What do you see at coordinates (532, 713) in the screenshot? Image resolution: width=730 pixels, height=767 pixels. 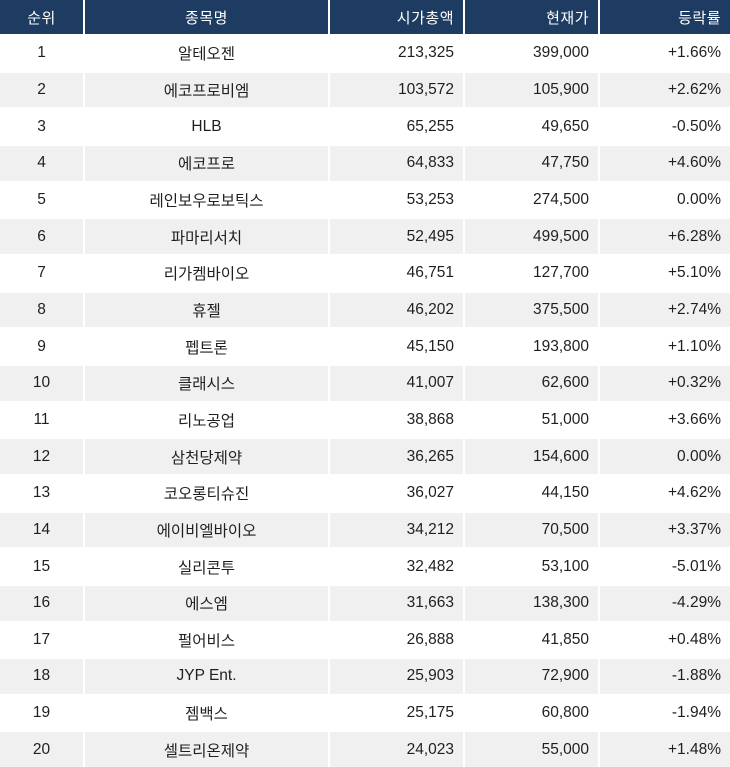 I see `current-price-cell: 60,800` at bounding box center [532, 713].